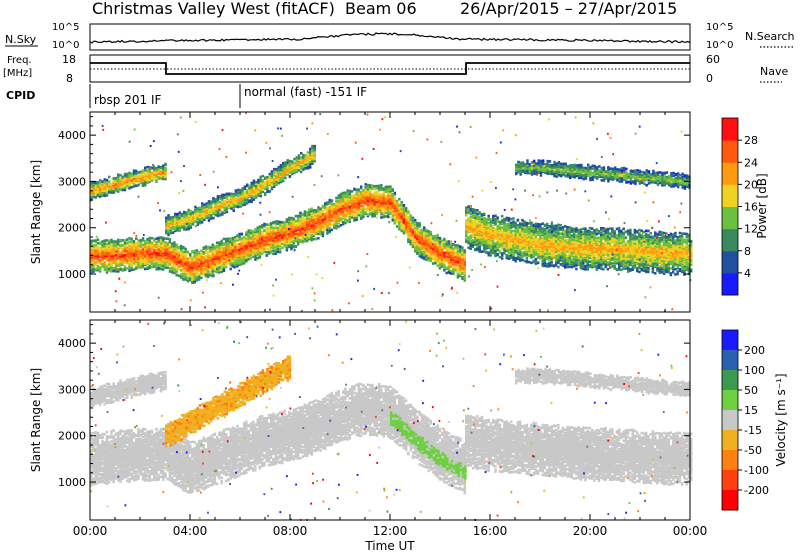 The image size is (800, 554). Describe the element at coordinates (774, 71) in the screenshot. I see `nave-label: Nave` at that location.